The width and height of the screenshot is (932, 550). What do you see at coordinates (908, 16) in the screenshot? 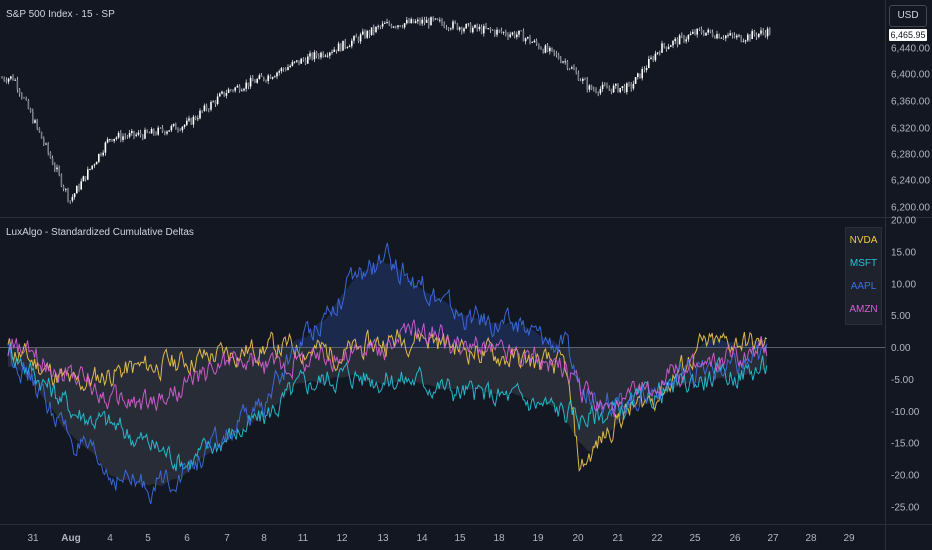
I see `currency-button: USD` at bounding box center [908, 16].